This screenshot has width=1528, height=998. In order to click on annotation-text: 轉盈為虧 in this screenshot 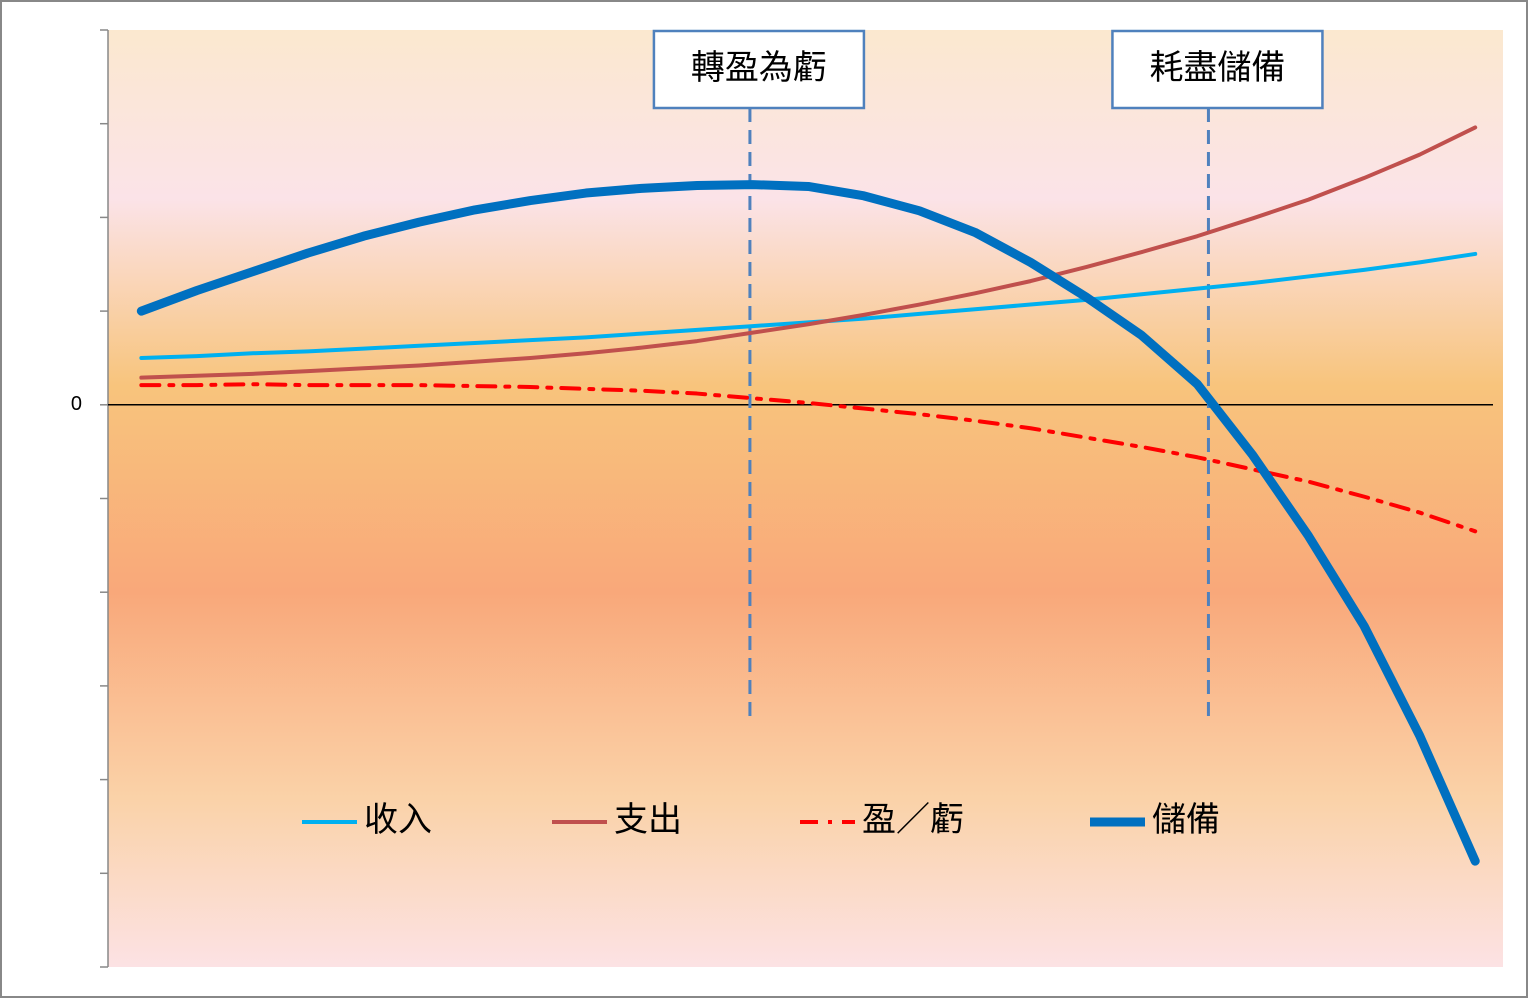, I will do `click(759, 68)`.